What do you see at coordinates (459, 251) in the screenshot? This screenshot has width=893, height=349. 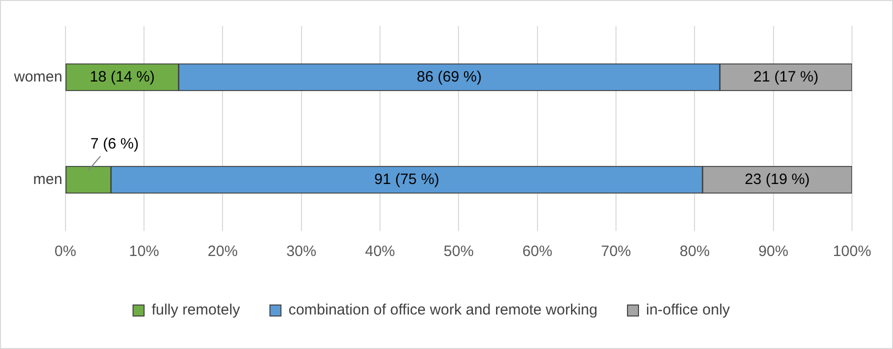 I see `x-tick-label: 50%` at bounding box center [459, 251].